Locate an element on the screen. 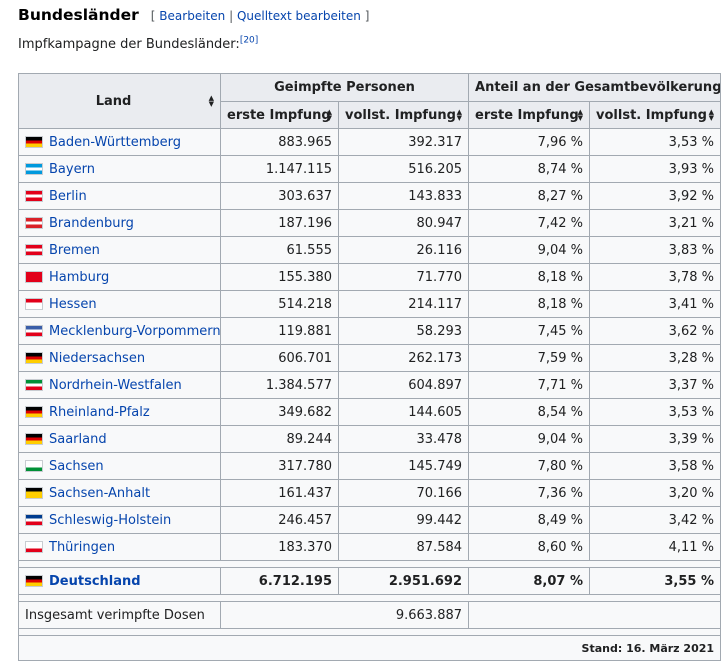 This screenshot has width=727, height=662. land-cell: Bremen is located at coordinates (119, 250).